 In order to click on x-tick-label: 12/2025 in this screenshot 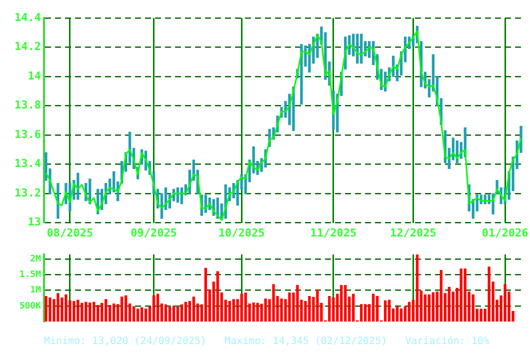, I will do `click(413, 233)`.